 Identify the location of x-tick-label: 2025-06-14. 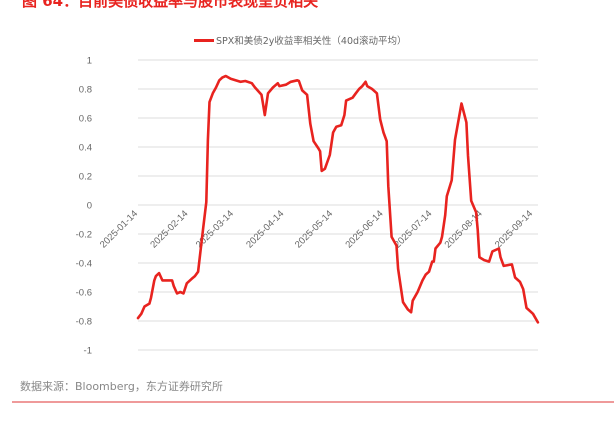
(364, 229).